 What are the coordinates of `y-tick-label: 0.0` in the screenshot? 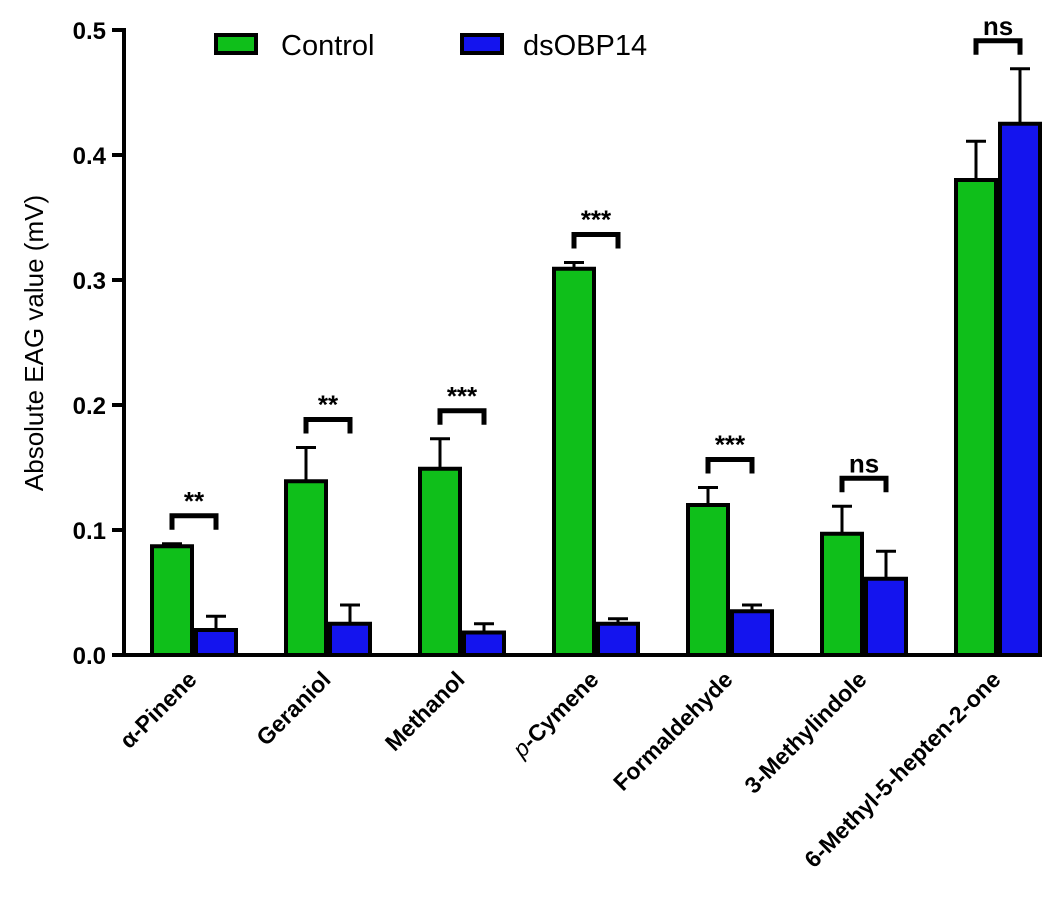 It's located at (89, 656).